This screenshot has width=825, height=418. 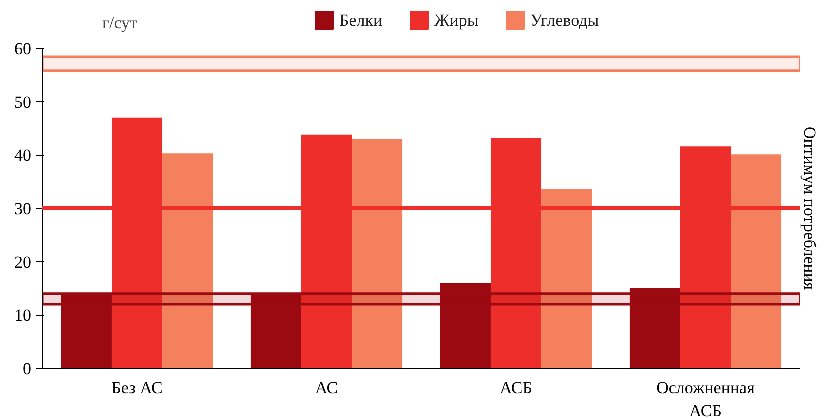 What do you see at coordinates (706, 398) in the screenshot?
I see `x-tick-label: Осложненная АСБ` at bounding box center [706, 398].